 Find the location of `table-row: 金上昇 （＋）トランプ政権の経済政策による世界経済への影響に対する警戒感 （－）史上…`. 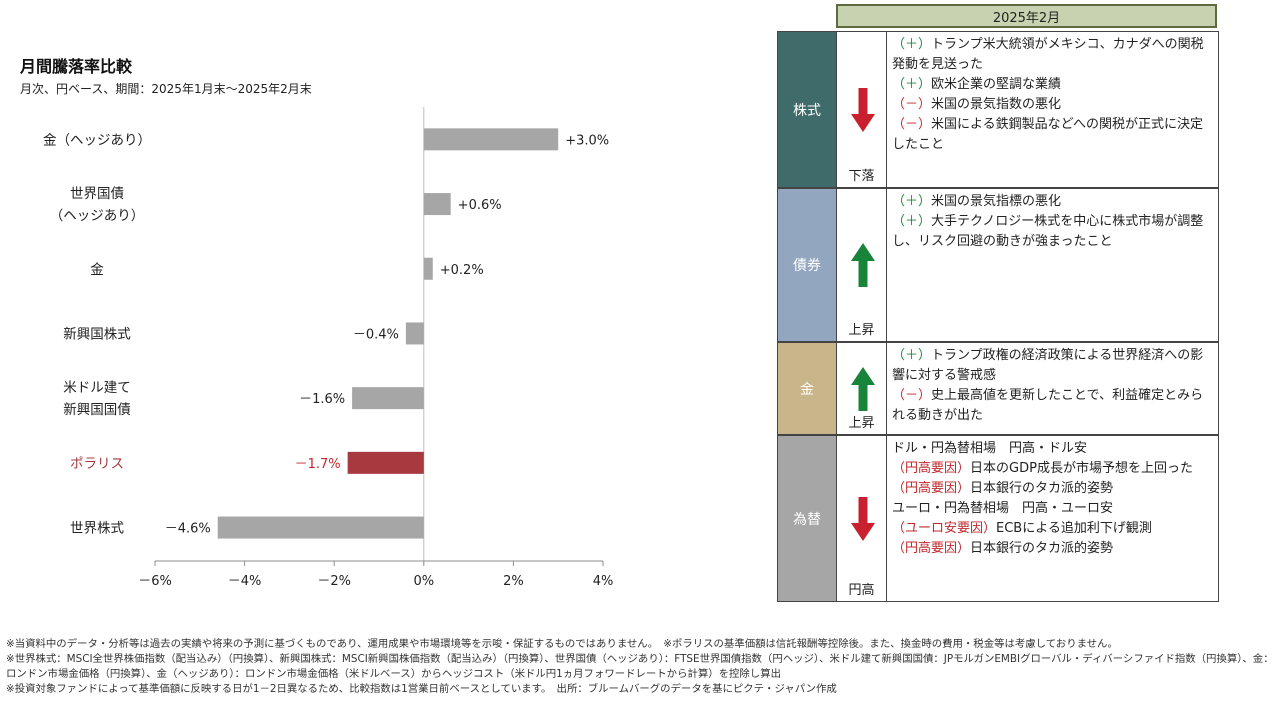

table-row: 金上昇 （＋）トランプ政権の経済政策による世界経済への影響に対する警戒感 （－）史上… is located at coordinates (998, 388).